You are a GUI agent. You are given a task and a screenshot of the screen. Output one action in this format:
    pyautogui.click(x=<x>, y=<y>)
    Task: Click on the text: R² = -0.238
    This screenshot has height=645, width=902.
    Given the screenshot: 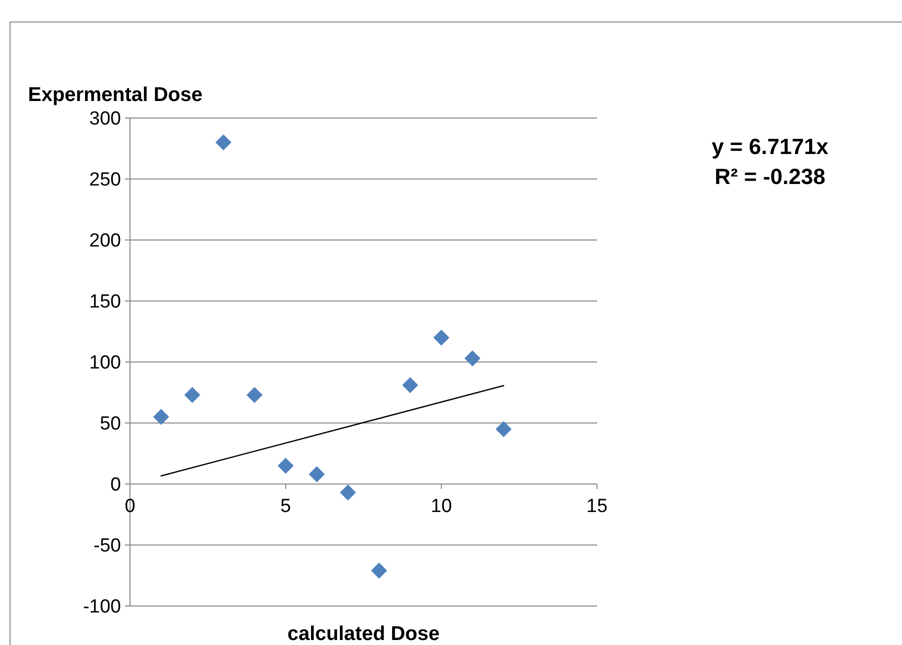 What is the action you would take?
    pyautogui.click(x=770, y=176)
    